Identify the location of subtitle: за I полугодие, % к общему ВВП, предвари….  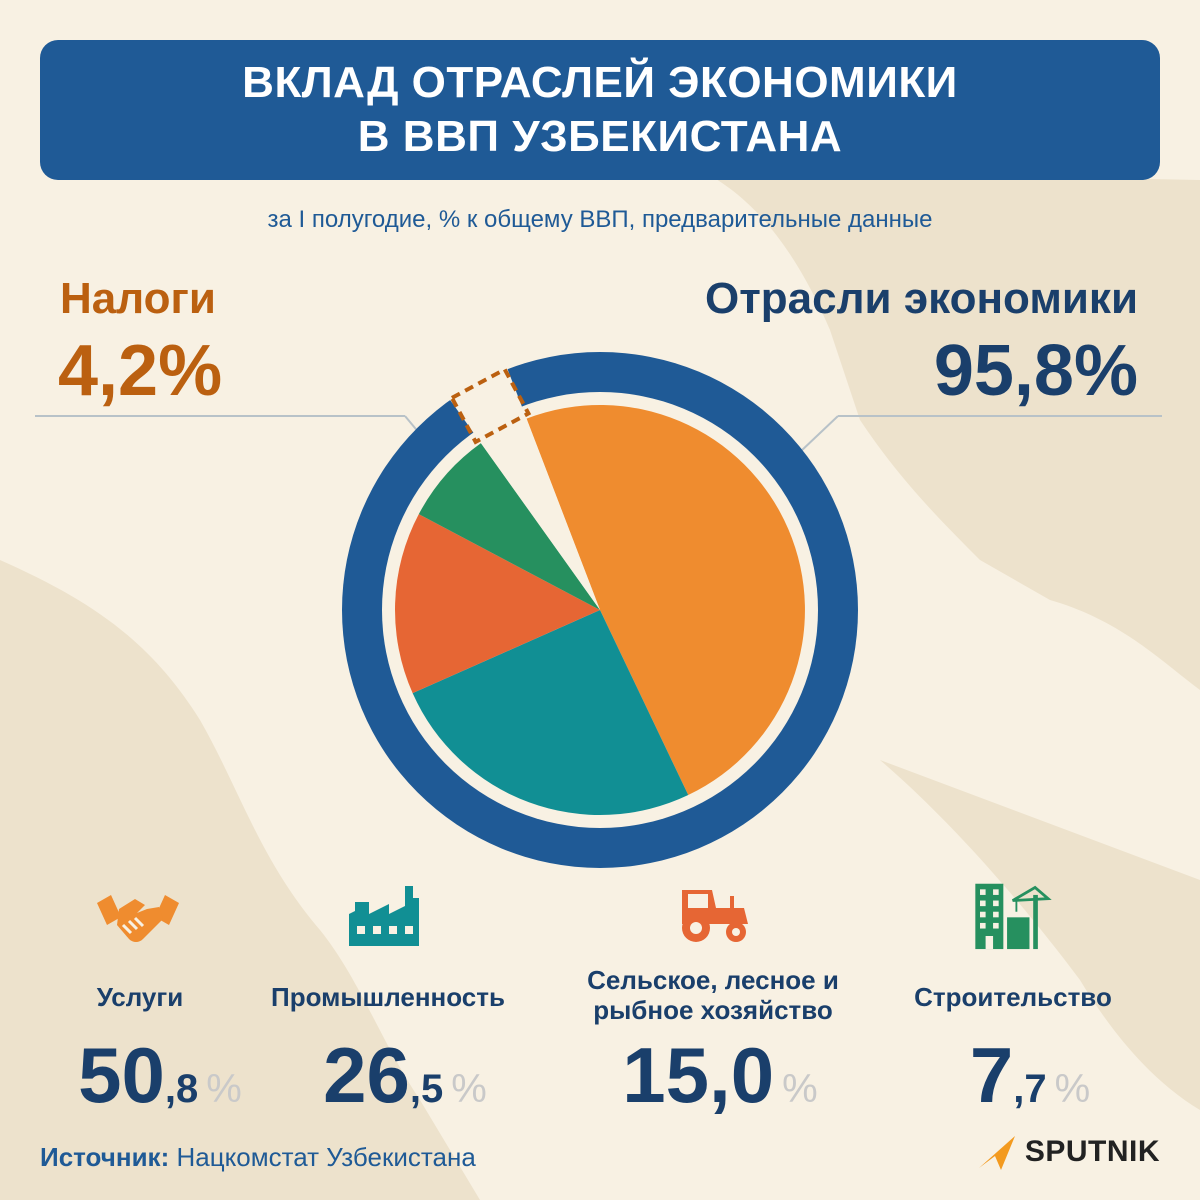
(600, 219).